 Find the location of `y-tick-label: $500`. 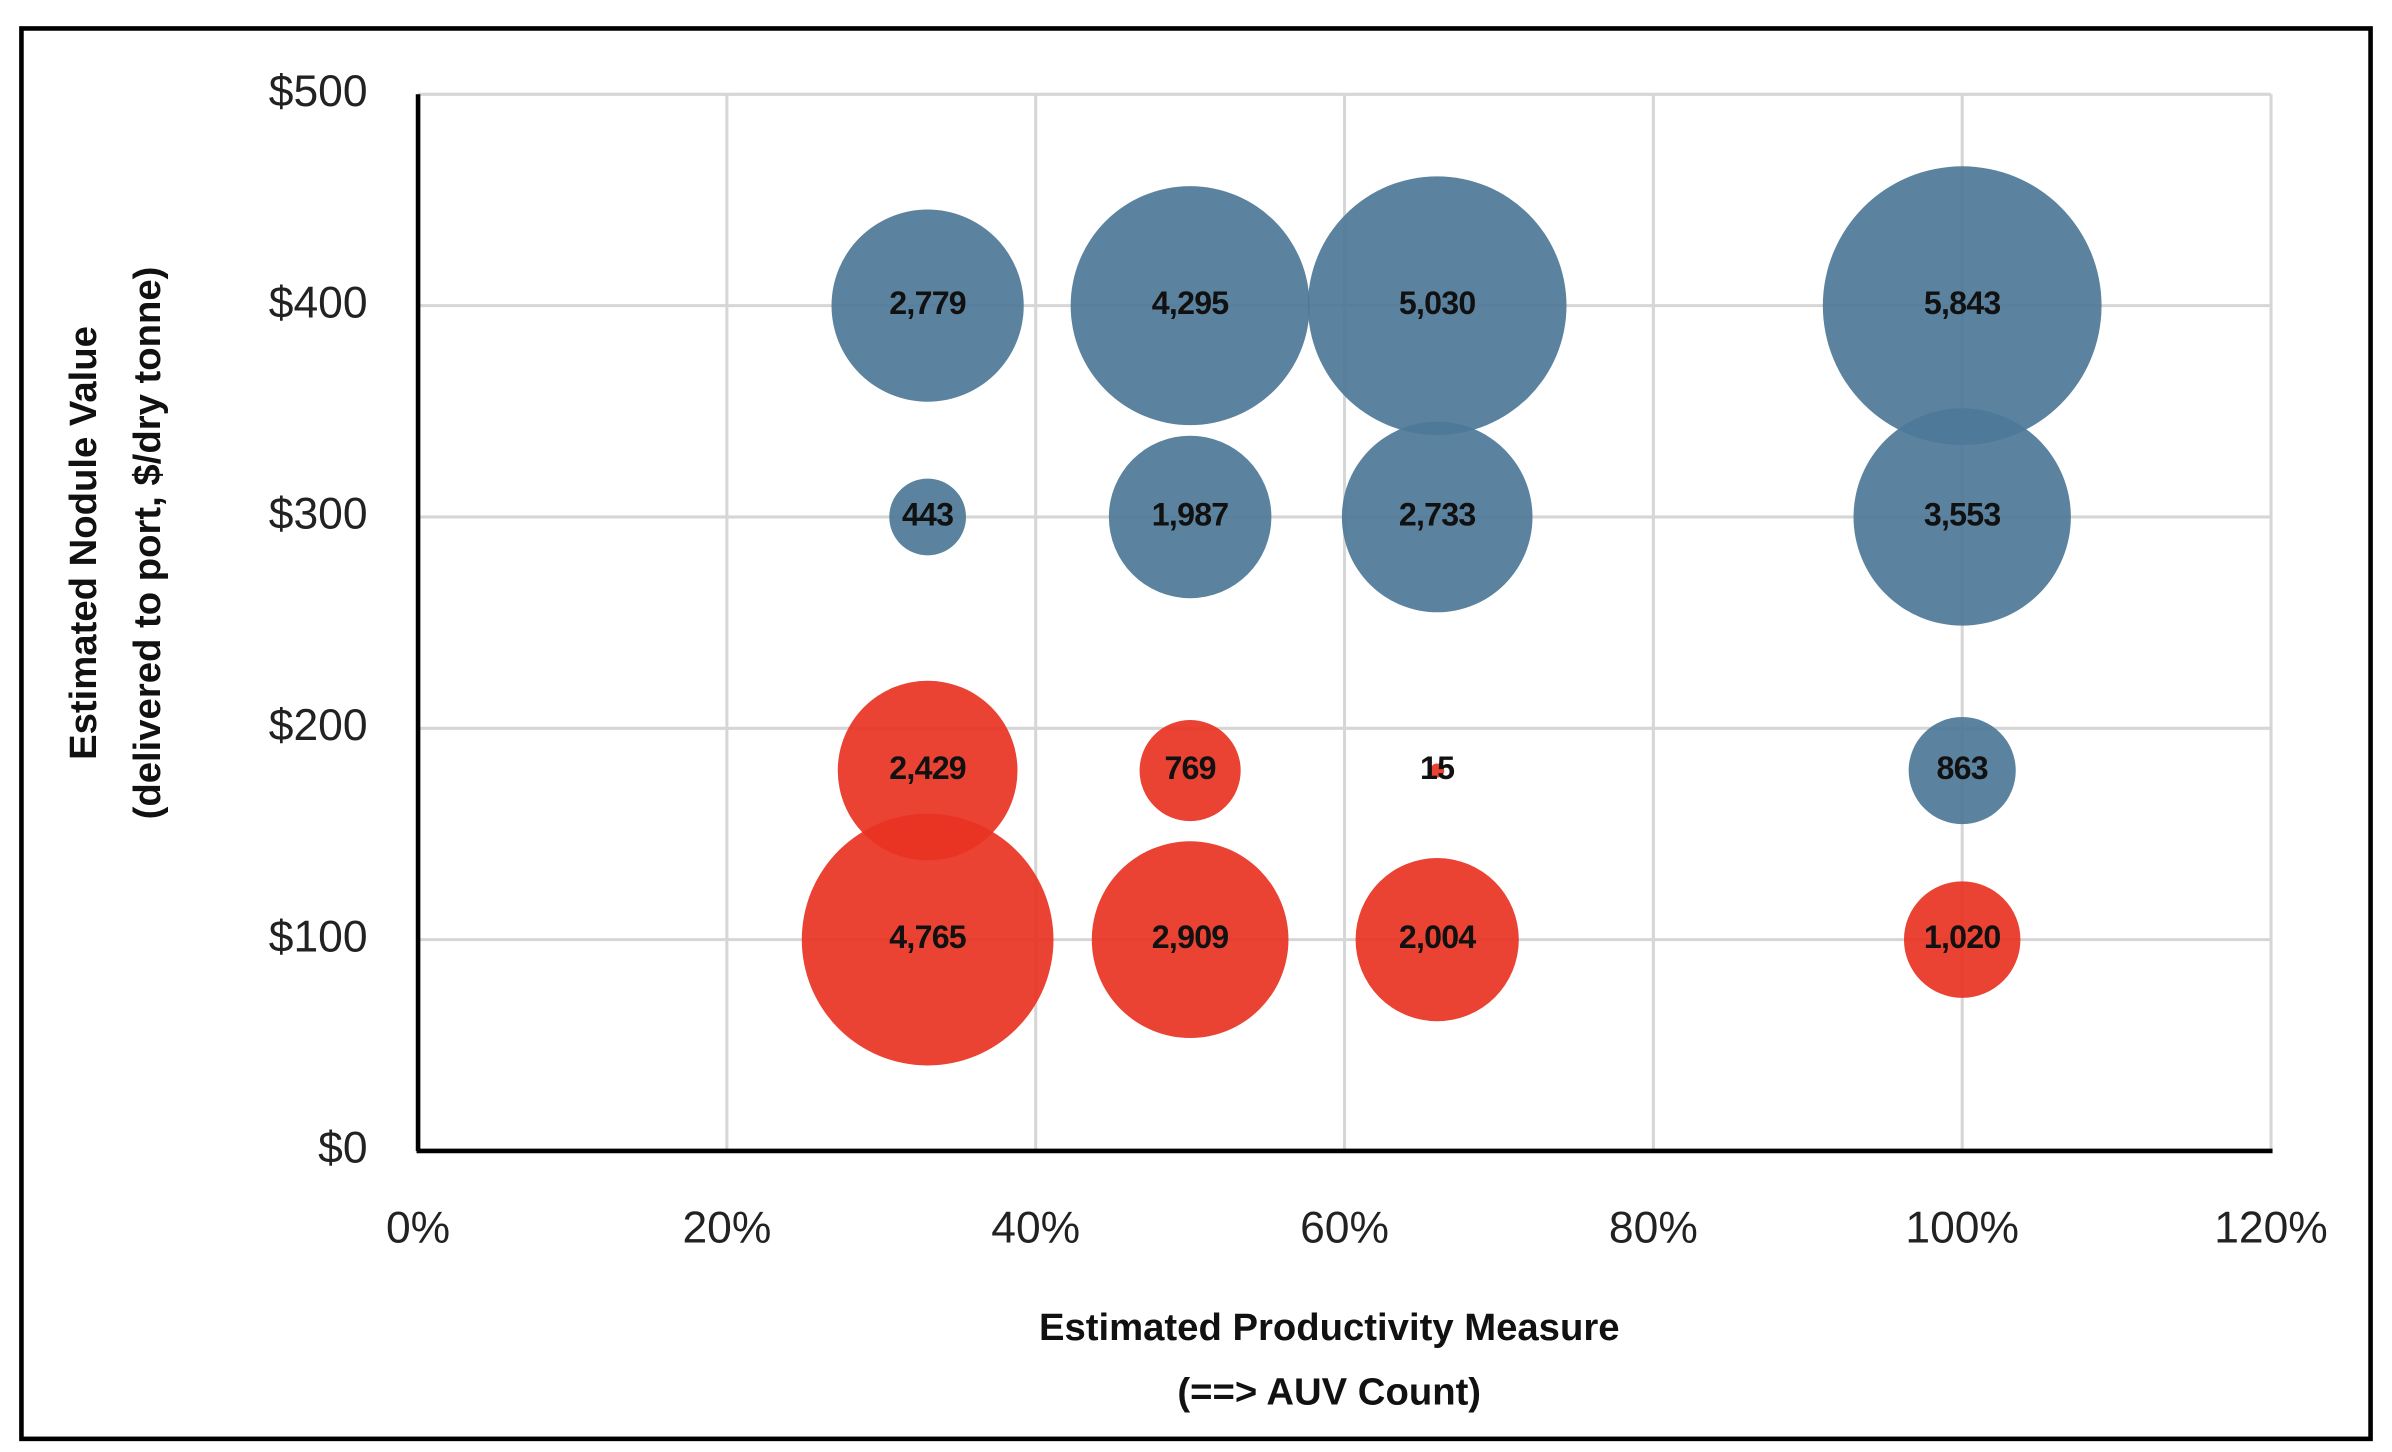

y-tick-label: $500 is located at coordinates (318, 91).